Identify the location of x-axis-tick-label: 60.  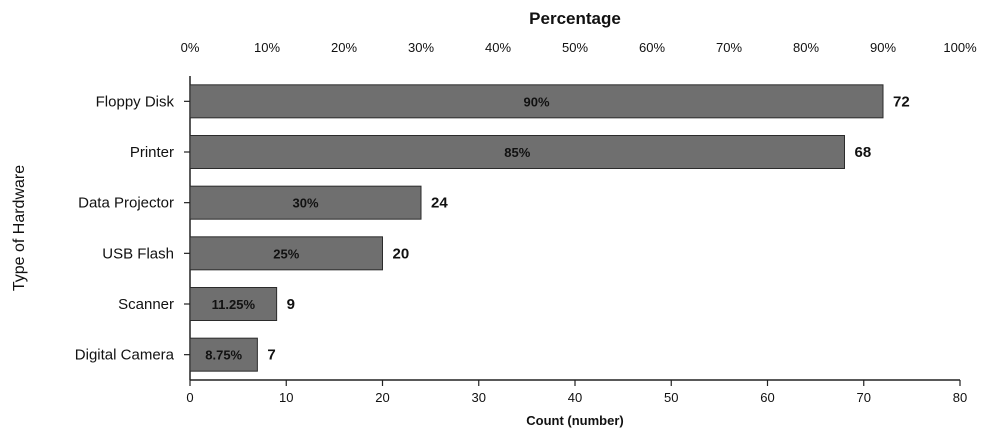
(767, 397).